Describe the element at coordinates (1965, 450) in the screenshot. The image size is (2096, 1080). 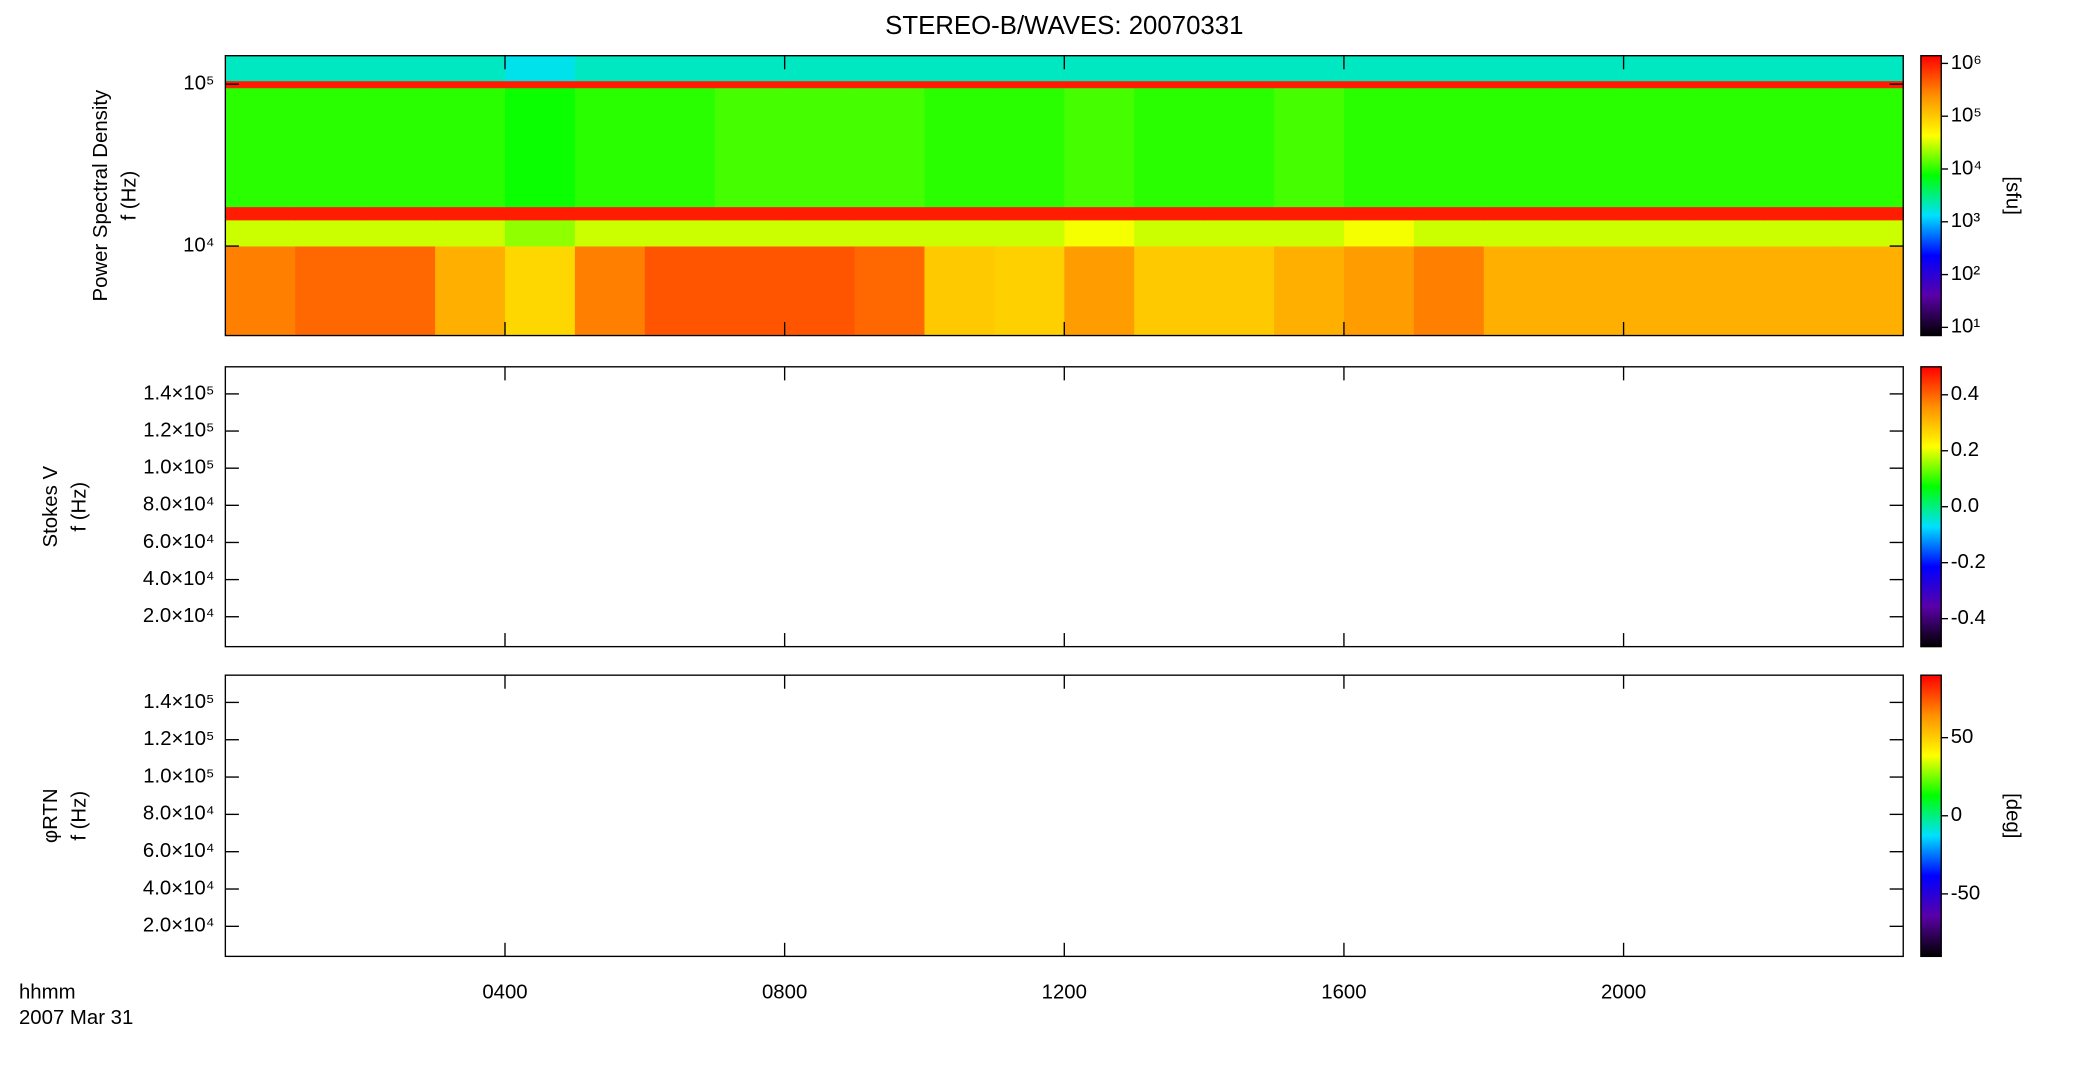
I see `colorbar-tick-label: 0.2` at that location.